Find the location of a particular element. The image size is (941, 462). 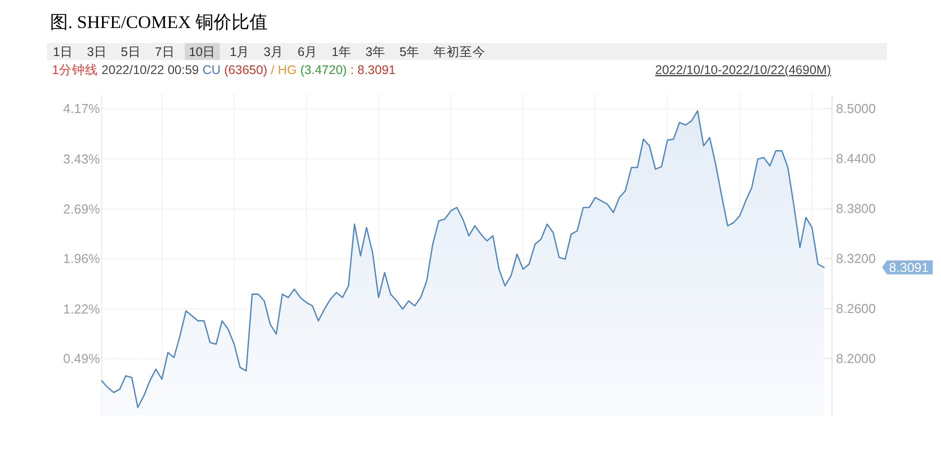

y2-tick-label: 8.5000 is located at coordinates (856, 108).